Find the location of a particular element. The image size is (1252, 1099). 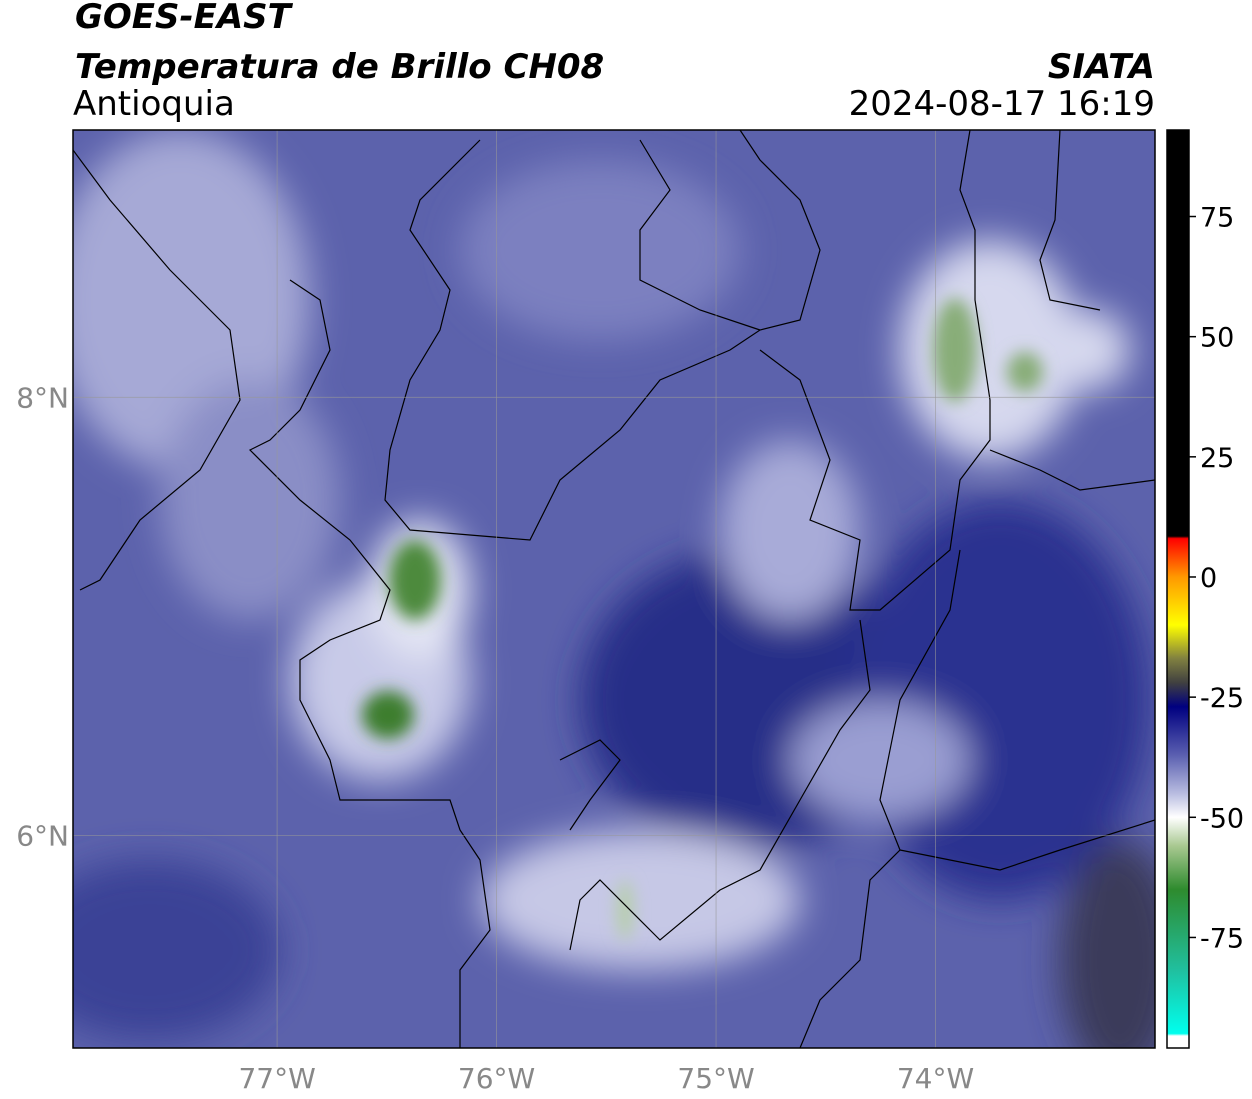

region: Antioquia is located at coordinates (154, 104).